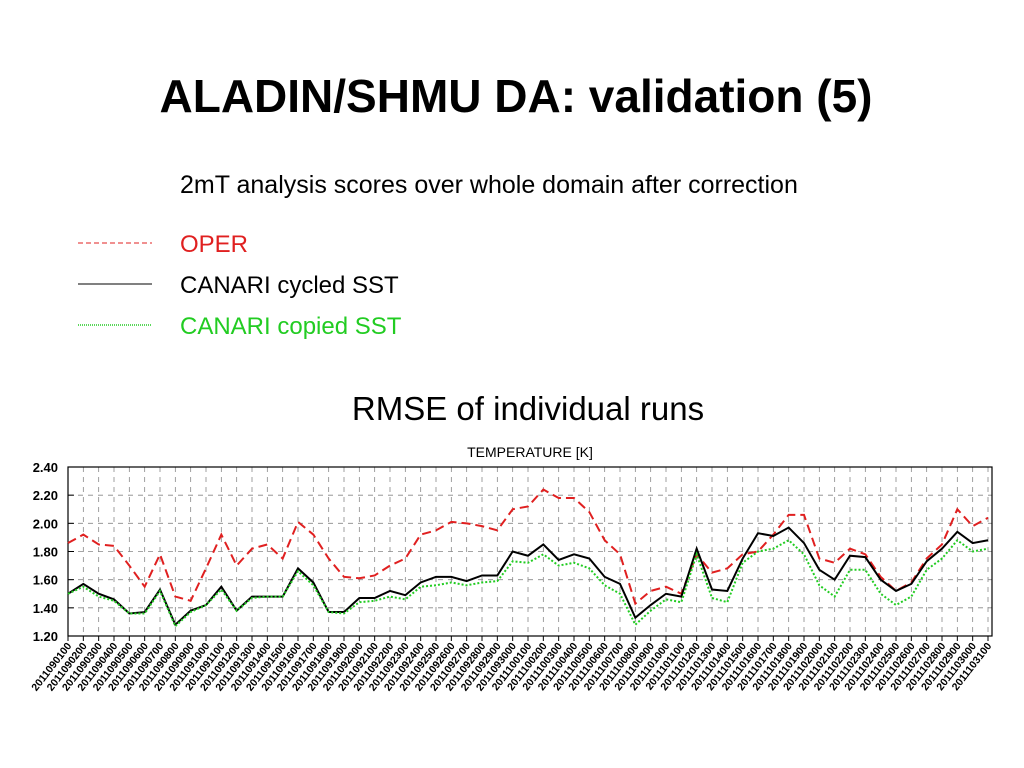 This screenshot has height=768, width=1024. Describe the element at coordinates (528, 408) in the screenshot. I see `chart-title: RMSE of individual runs` at that location.